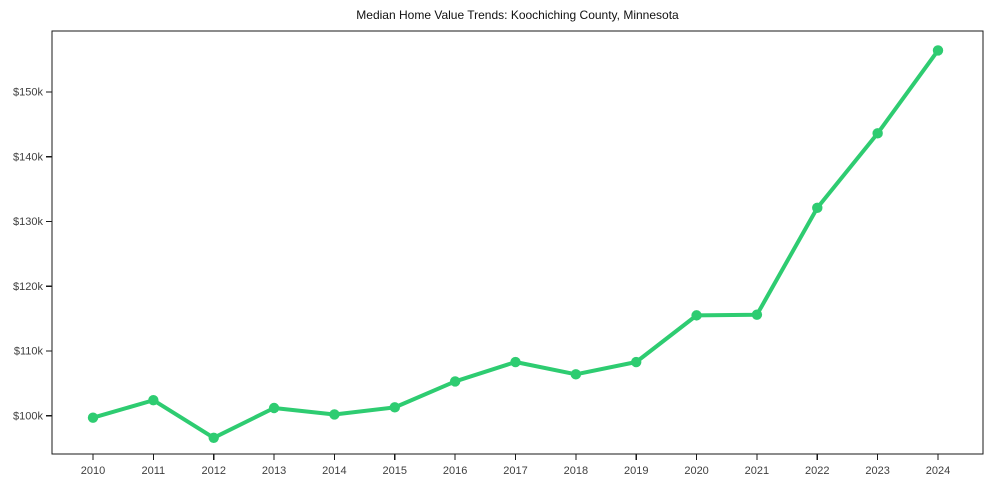 This screenshot has height=490, width=989. I want to click on x-tick-label: 2012, so click(213, 471).